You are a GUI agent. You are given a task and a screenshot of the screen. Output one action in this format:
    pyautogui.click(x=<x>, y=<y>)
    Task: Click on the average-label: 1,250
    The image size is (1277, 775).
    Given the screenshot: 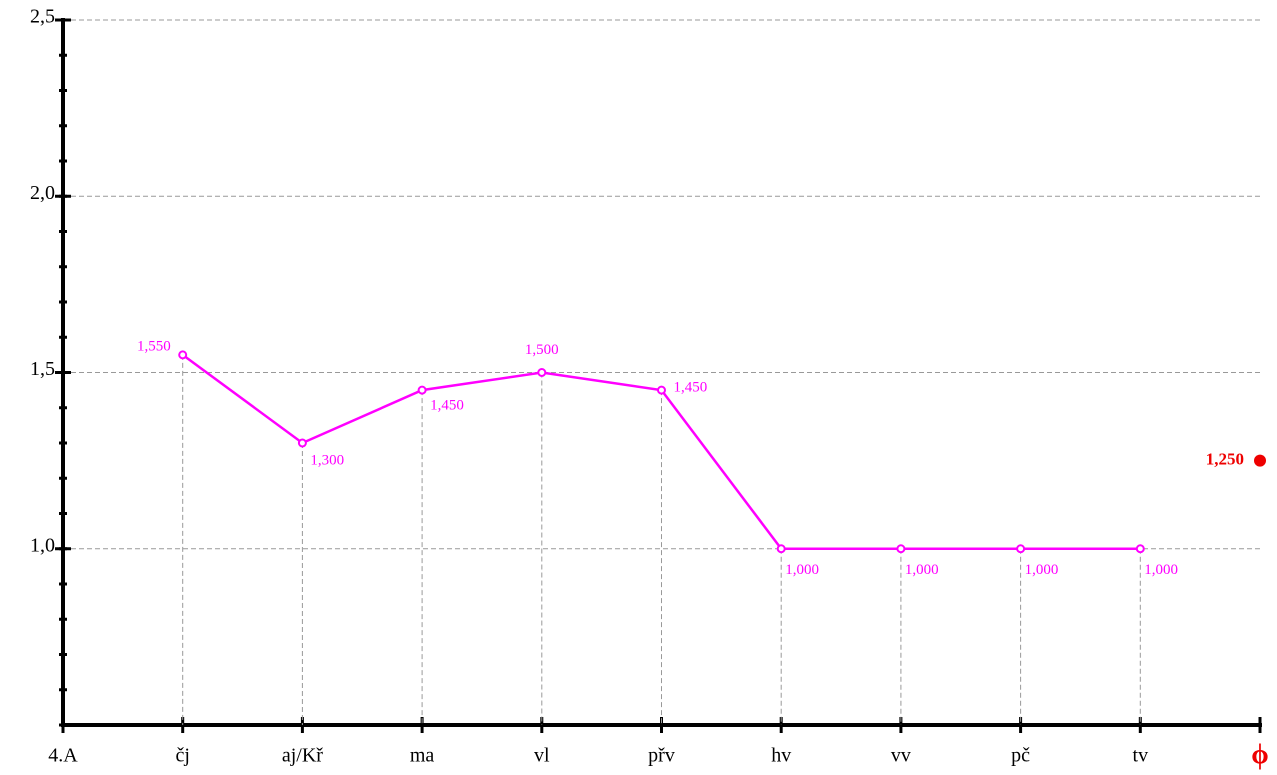 What is the action you would take?
    pyautogui.click(x=1225, y=459)
    